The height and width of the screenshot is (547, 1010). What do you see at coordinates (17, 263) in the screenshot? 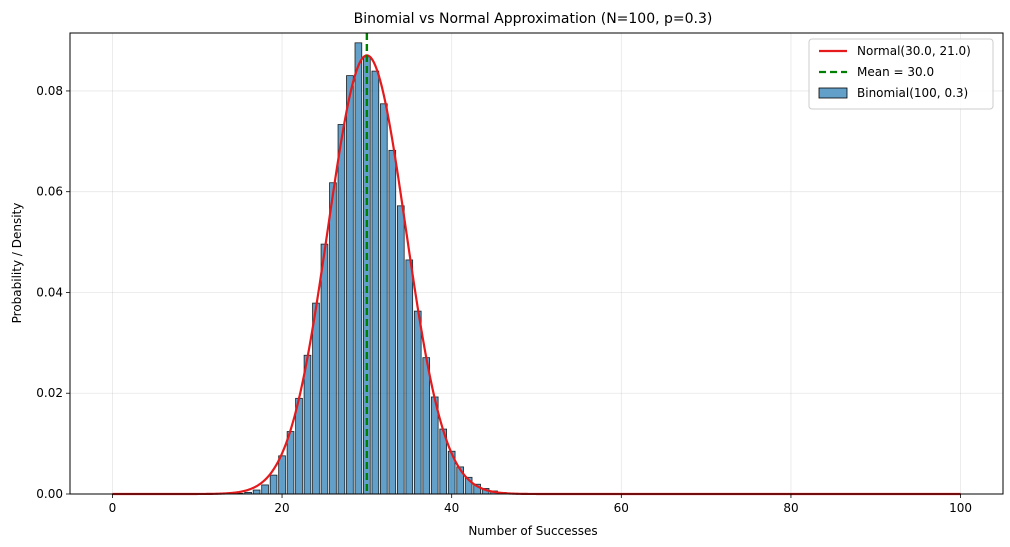
I see `y-axis-label: Probability / Density` at bounding box center [17, 263].